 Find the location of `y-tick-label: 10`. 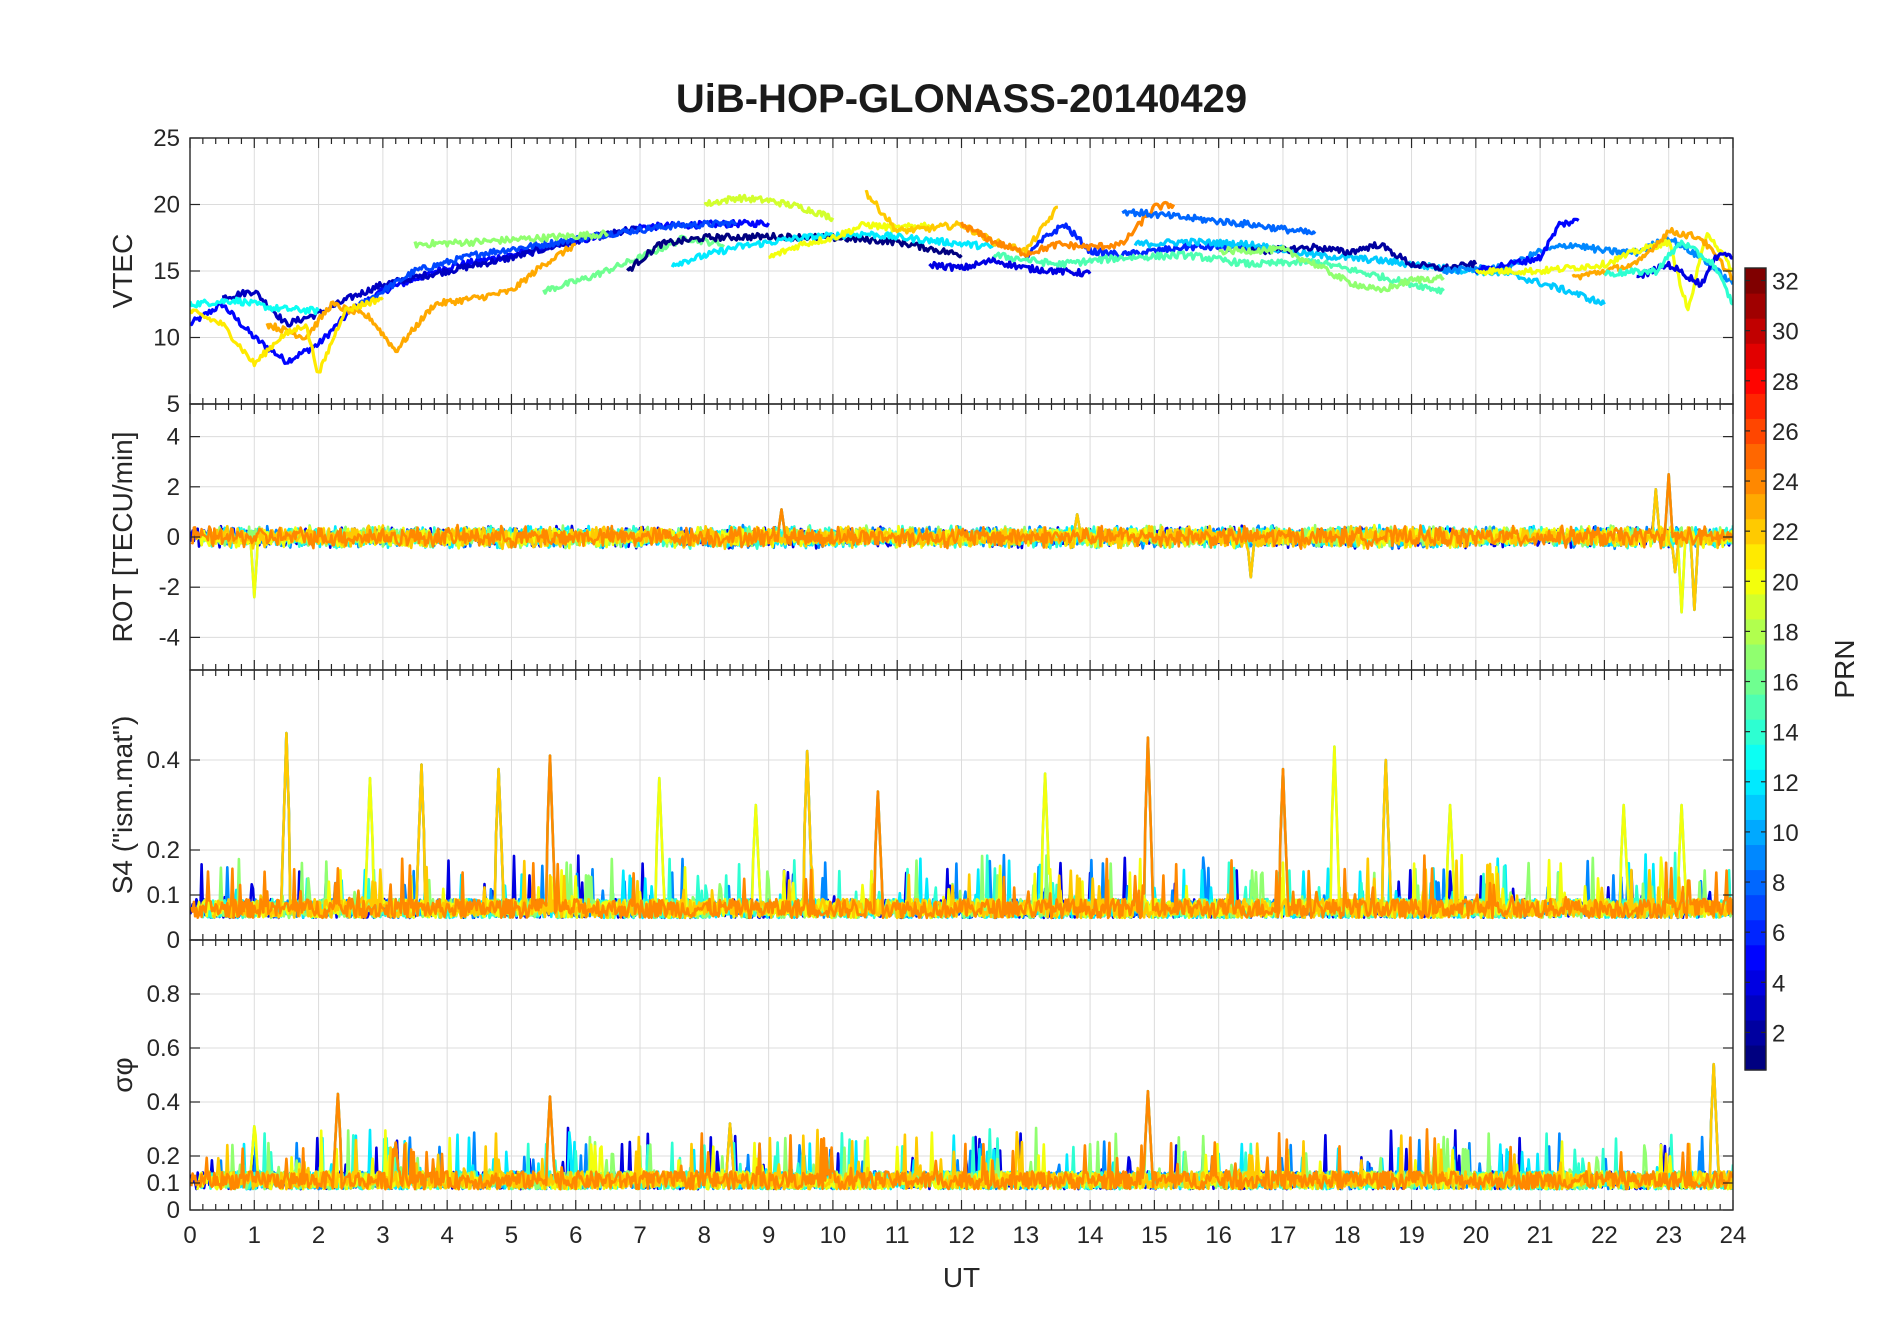

y-tick-label: 10 is located at coordinates (166, 338).